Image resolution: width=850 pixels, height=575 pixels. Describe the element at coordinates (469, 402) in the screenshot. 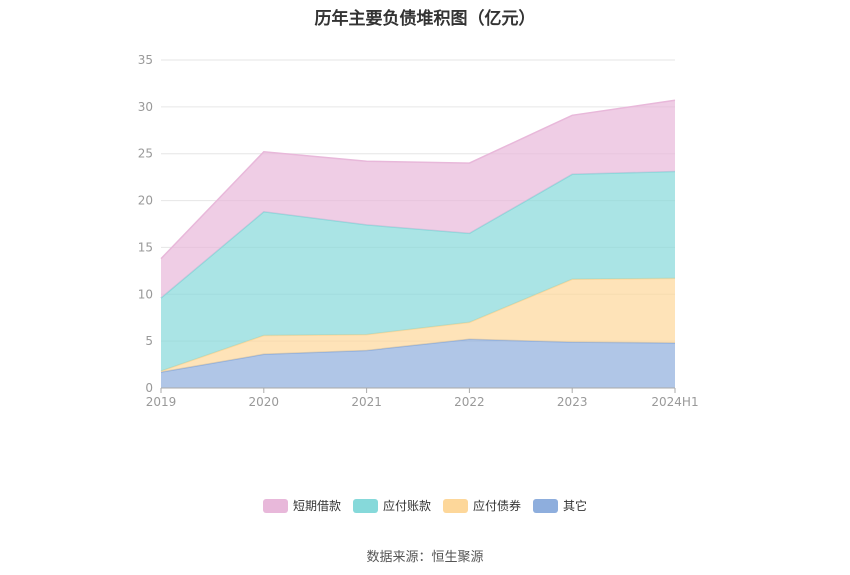

I see `x-tick-label-3: 2022` at that location.